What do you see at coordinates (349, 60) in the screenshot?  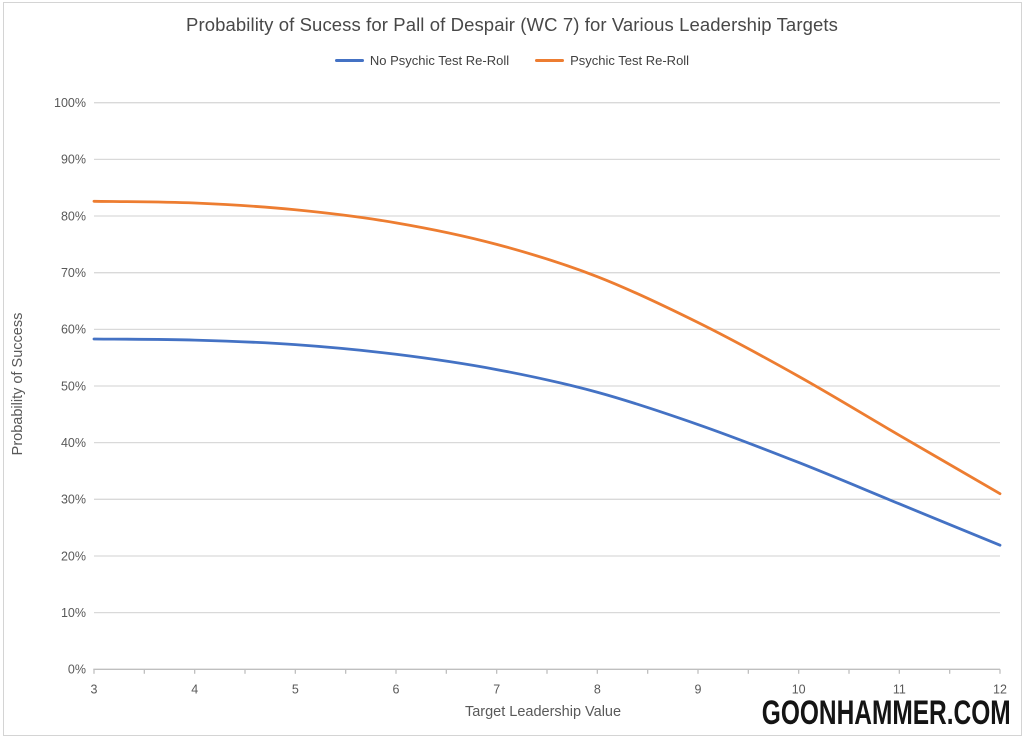 I see `legend-line-swatch-blue` at bounding box center [349, 60].